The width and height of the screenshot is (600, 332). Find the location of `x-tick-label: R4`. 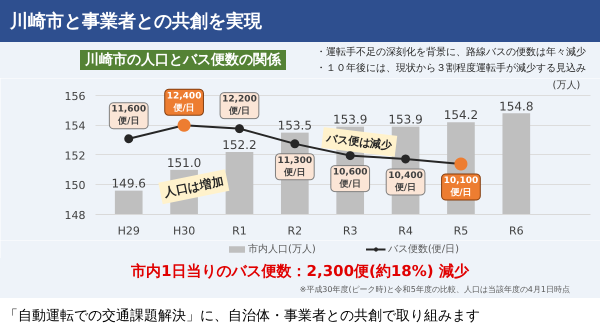

x-tick-label: R4 is located at coordinates (405, 231).